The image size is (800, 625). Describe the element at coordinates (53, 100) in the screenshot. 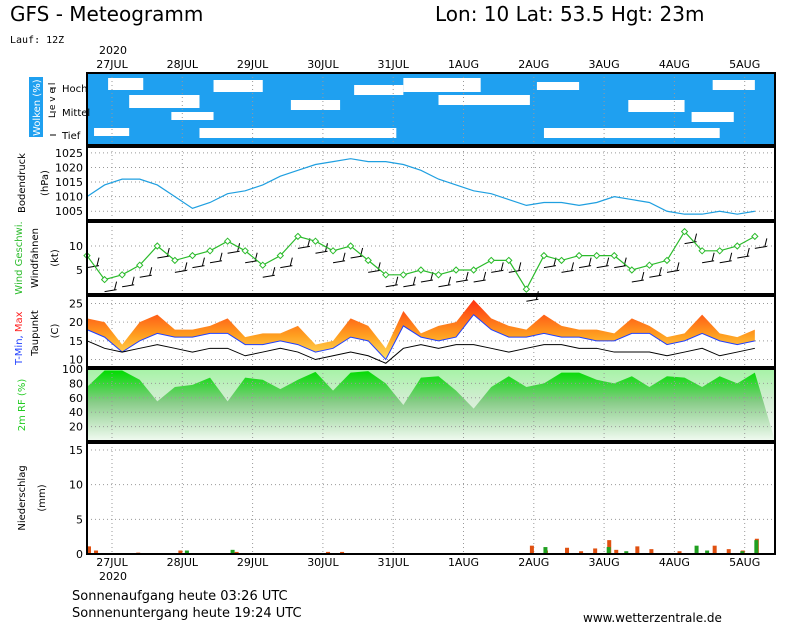

I see `level-axis-label: L e v e l` at that location.